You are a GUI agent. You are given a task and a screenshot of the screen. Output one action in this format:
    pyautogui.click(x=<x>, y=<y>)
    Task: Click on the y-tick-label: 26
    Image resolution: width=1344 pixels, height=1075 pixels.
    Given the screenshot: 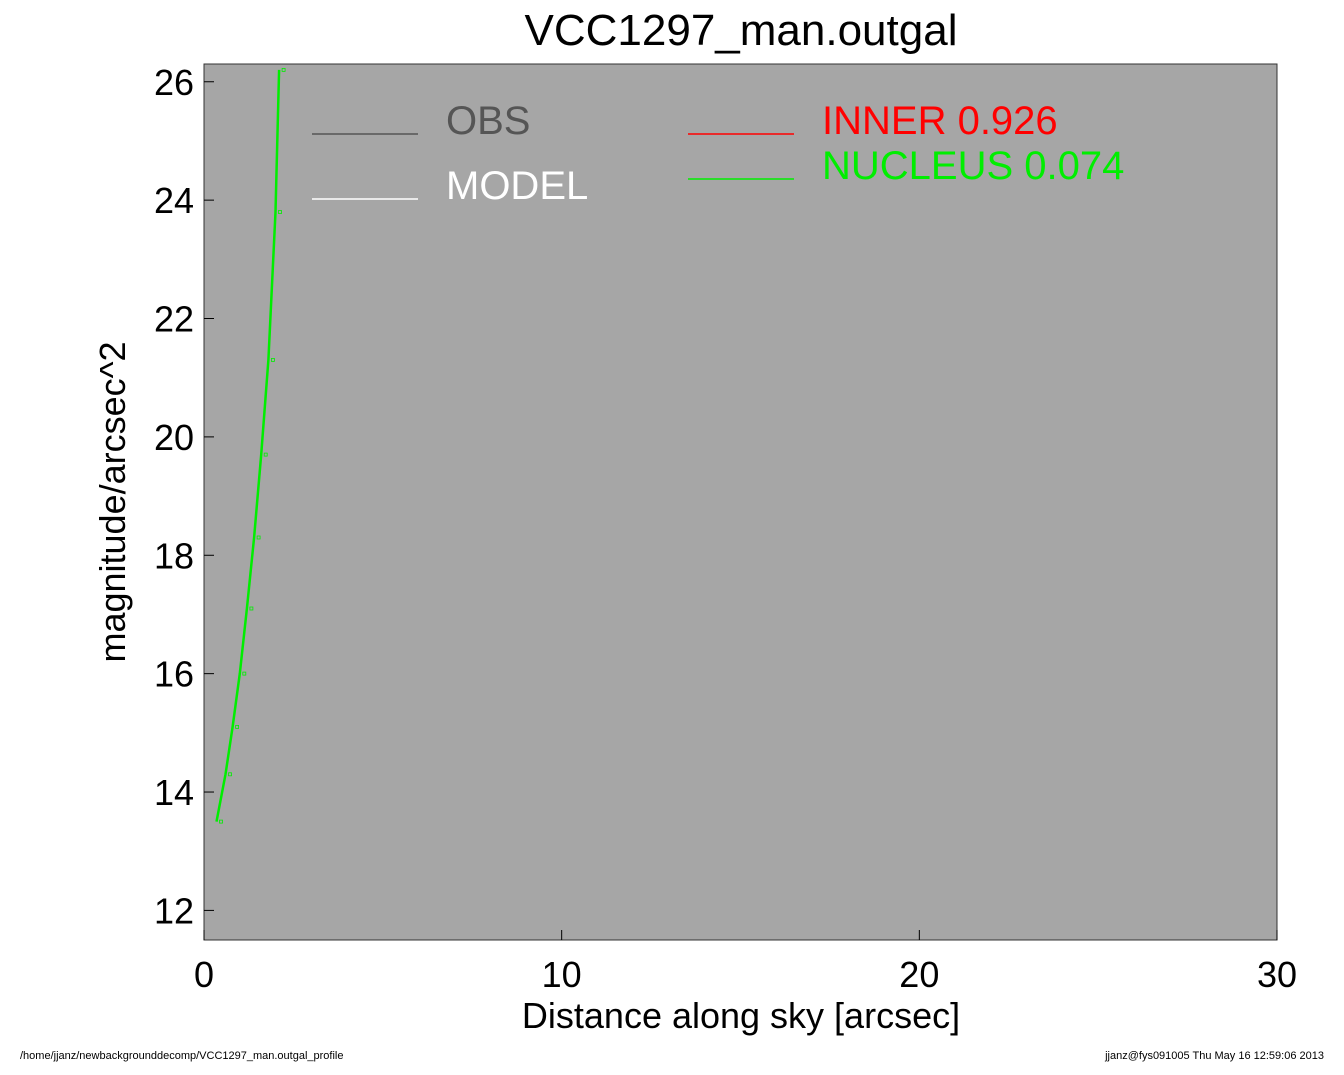 What is the action you would take?
    pyautogui.click(x=174, y=82)
    